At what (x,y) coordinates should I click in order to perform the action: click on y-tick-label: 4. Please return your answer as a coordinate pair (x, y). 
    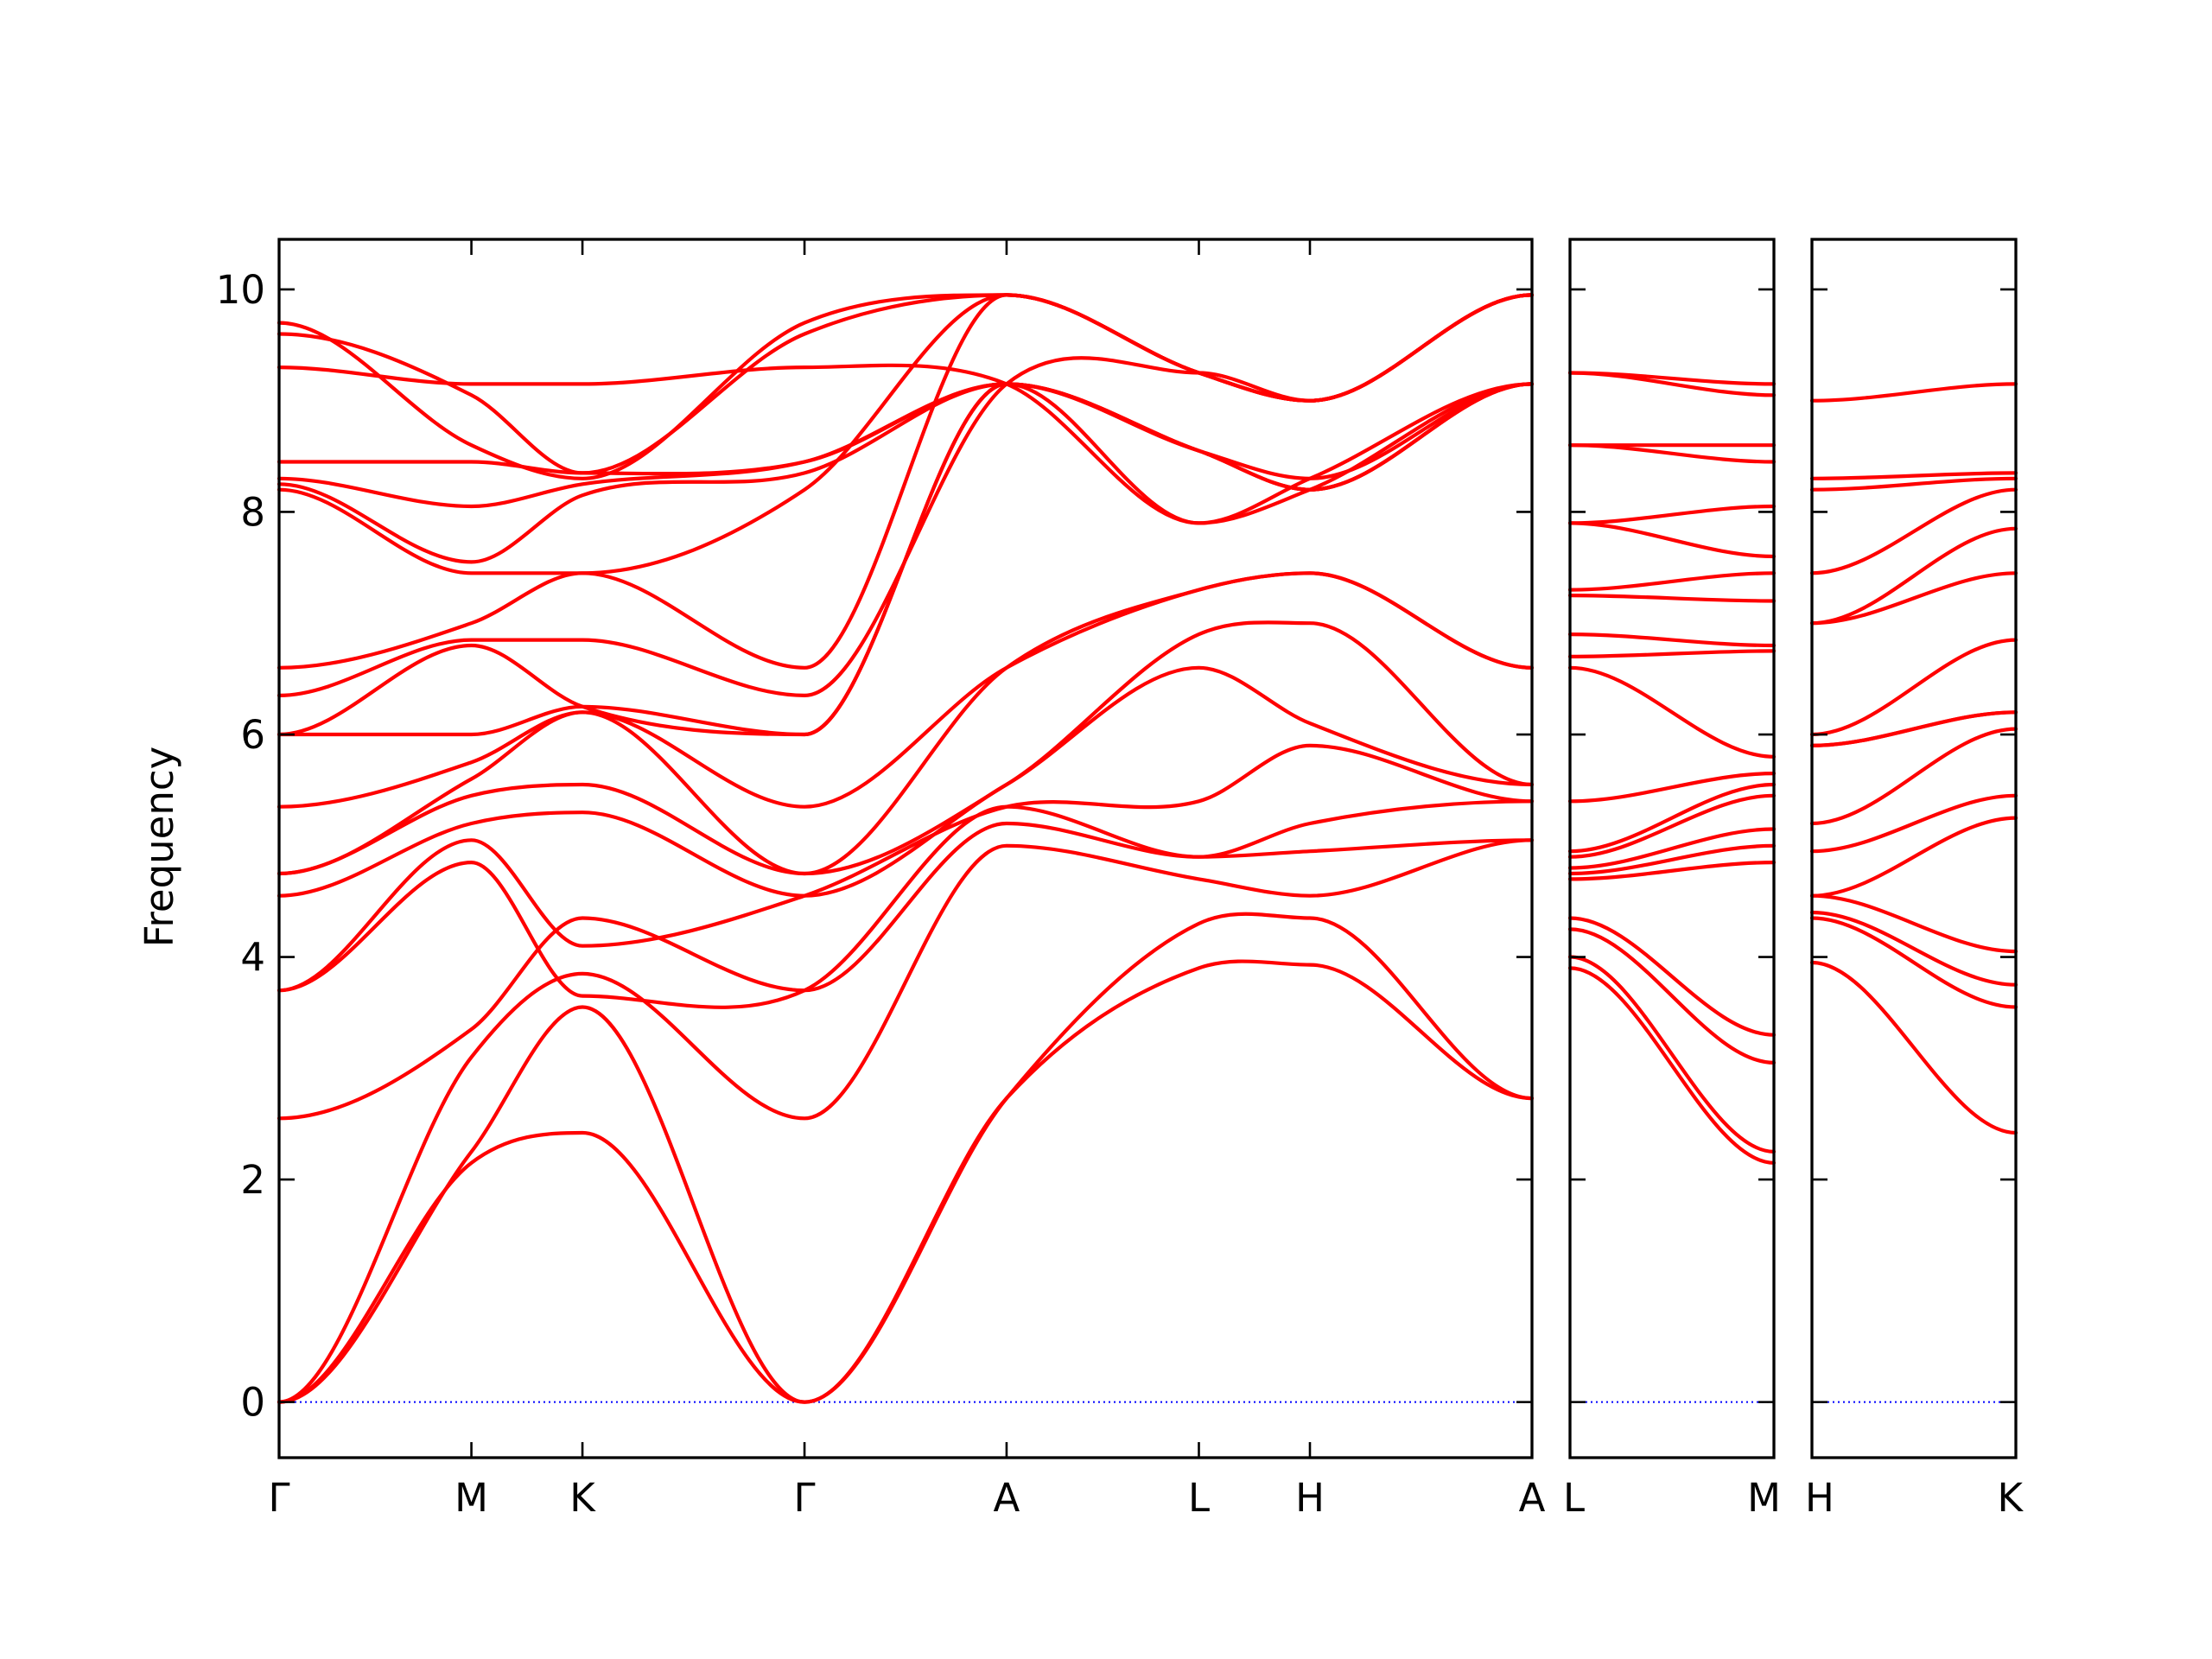
    Looking at the image, I should click on (252, 958).